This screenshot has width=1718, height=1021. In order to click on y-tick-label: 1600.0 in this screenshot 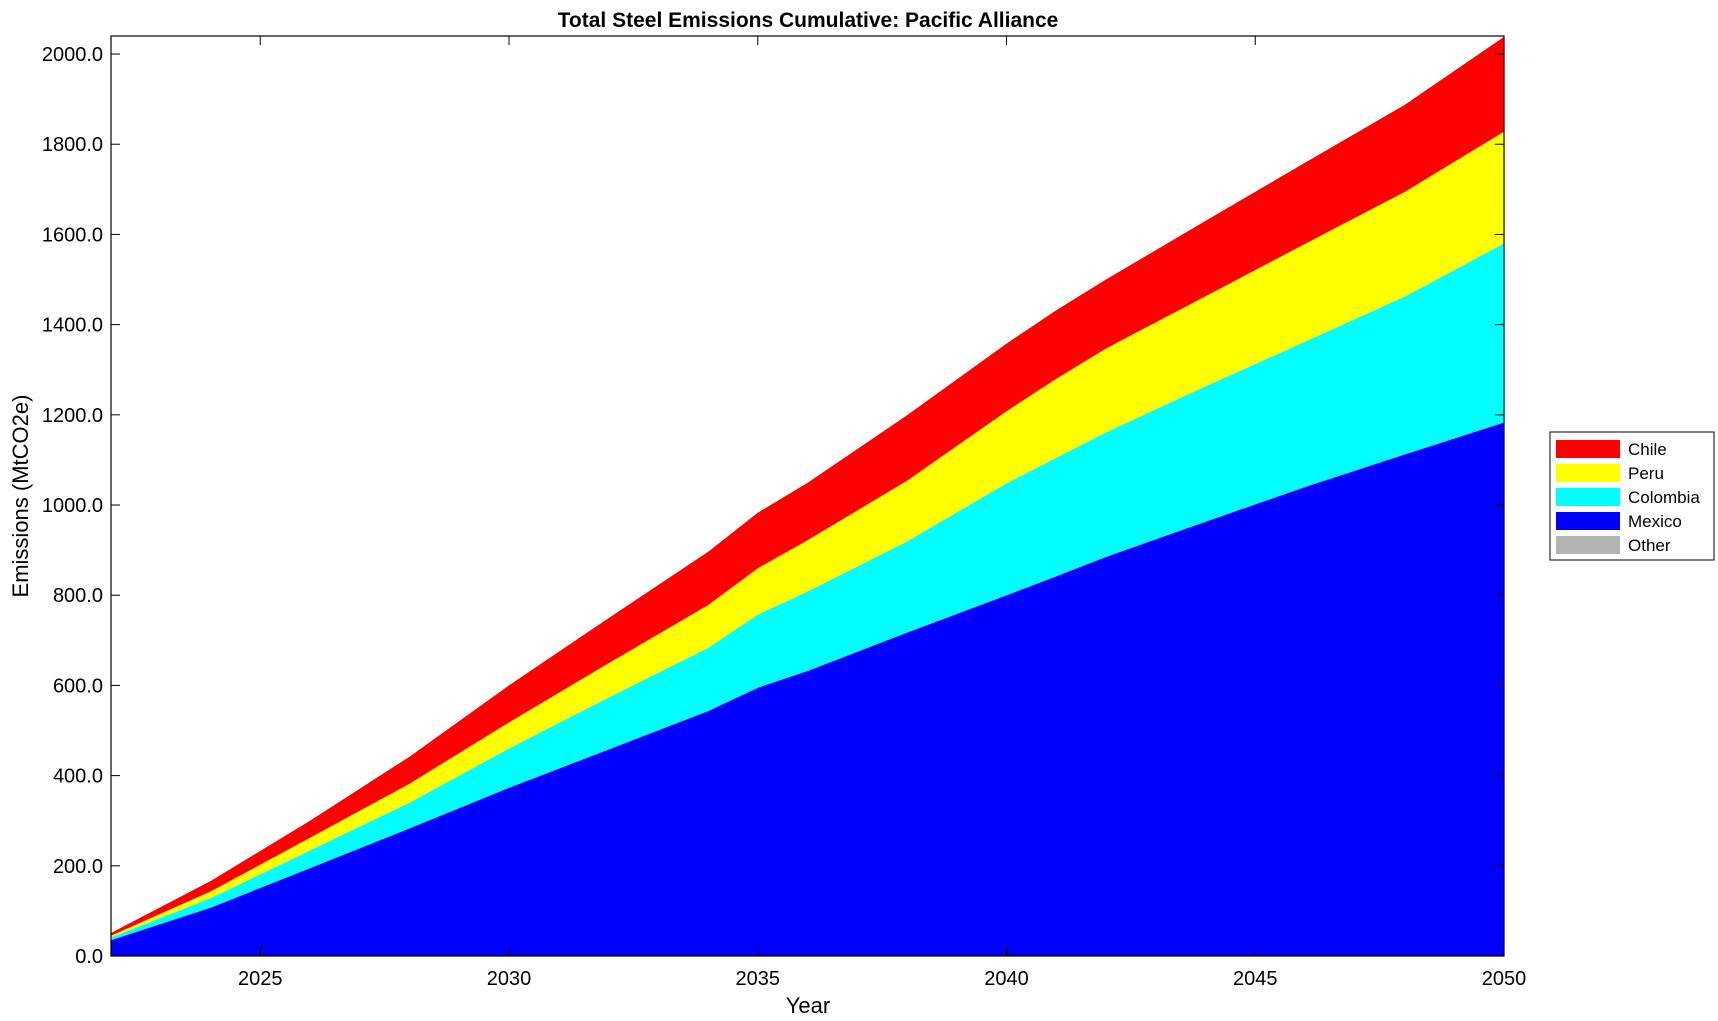, I will do `click(72, 235)`.